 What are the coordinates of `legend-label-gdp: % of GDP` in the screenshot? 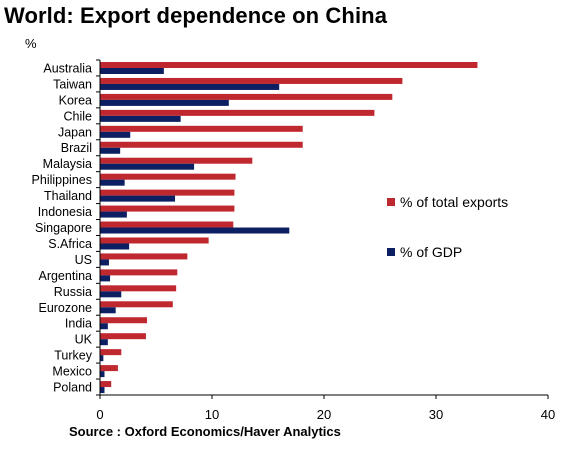 It's located at (431, 252).